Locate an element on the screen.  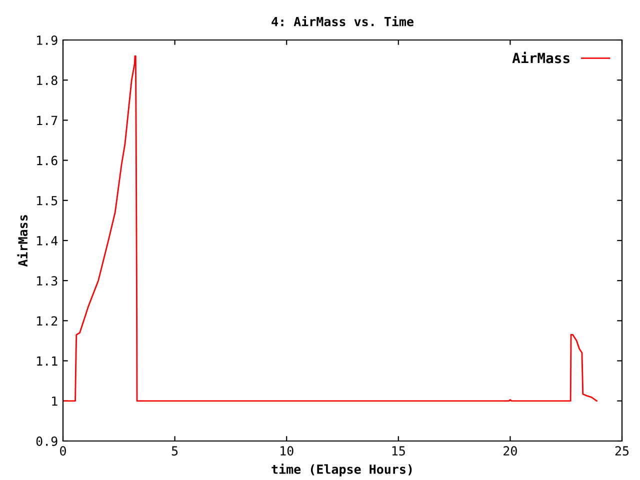
y-tick-label: 1.9 is located at coordinates (47, 40).